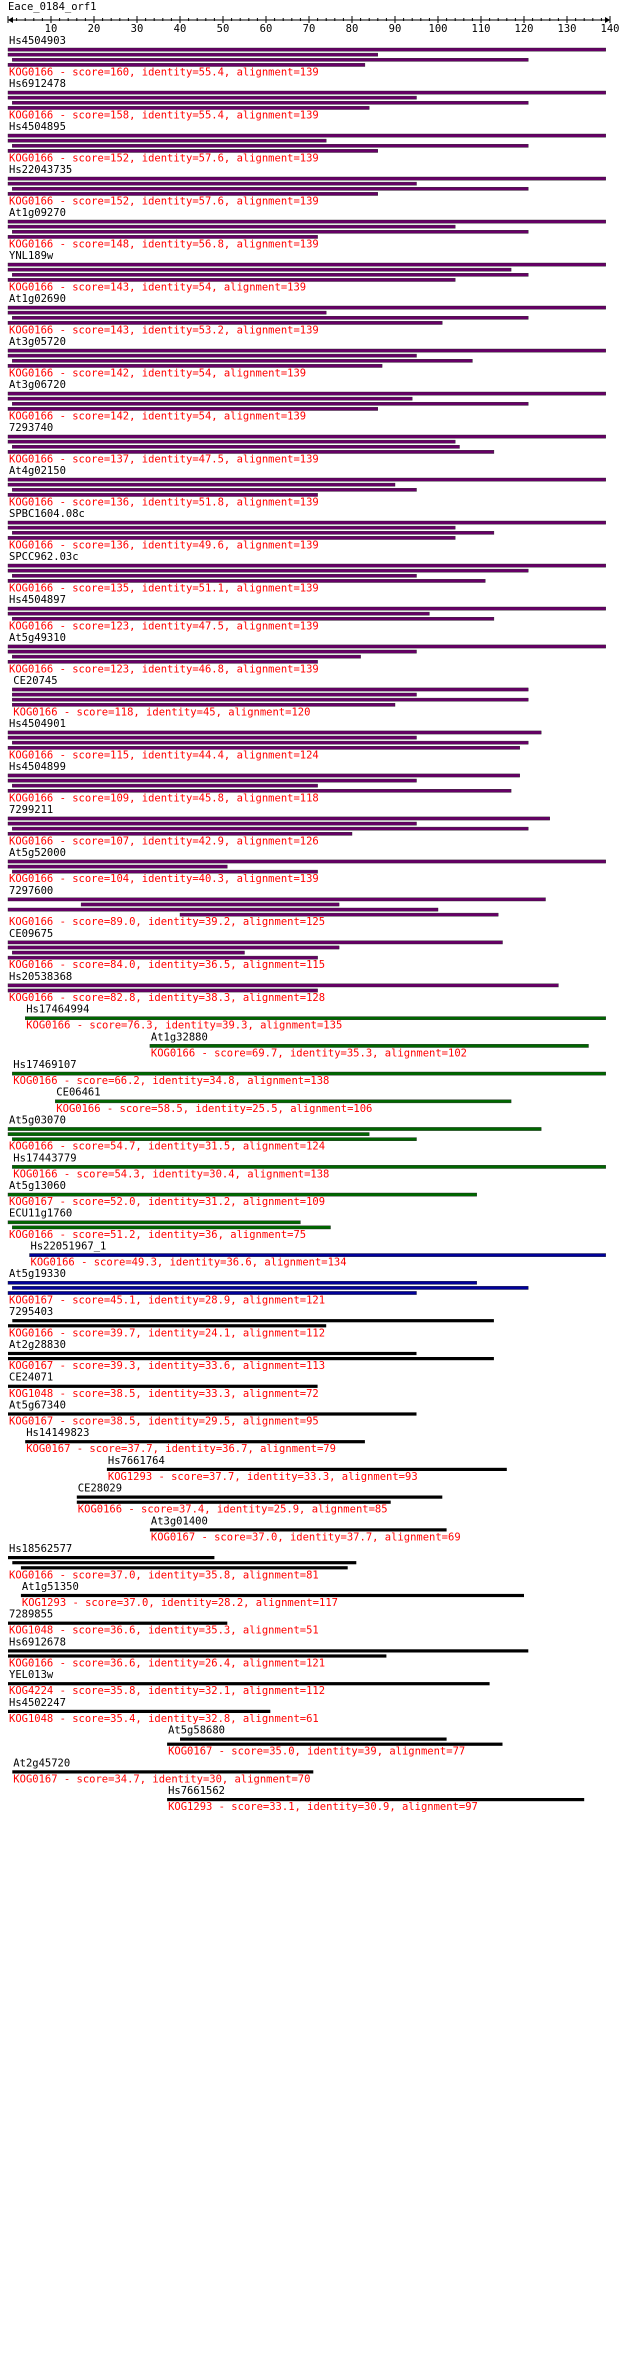  What do you see at coordinates (41, 1763) in the screenshot?
I see `hit-name: At2g45720` at bounding box center [41, 1763].